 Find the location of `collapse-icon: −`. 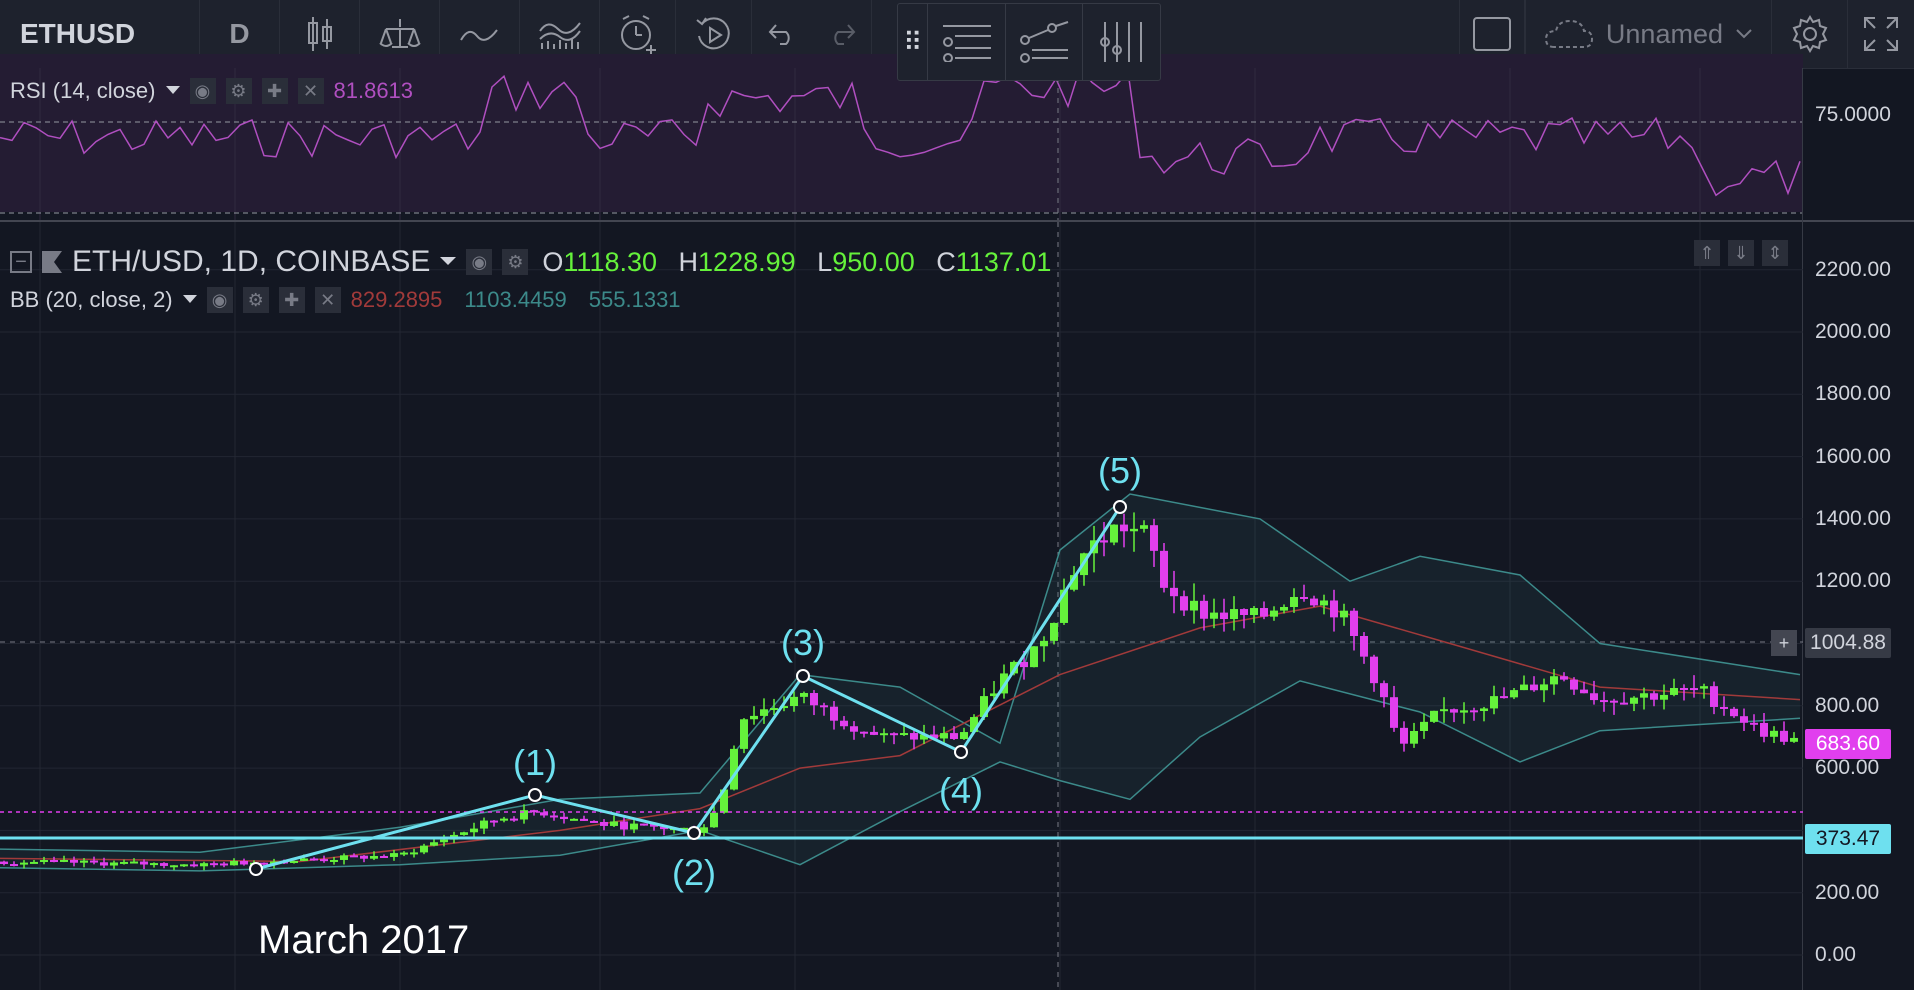

collapse-icon: − is located at coordinates (21, 262).